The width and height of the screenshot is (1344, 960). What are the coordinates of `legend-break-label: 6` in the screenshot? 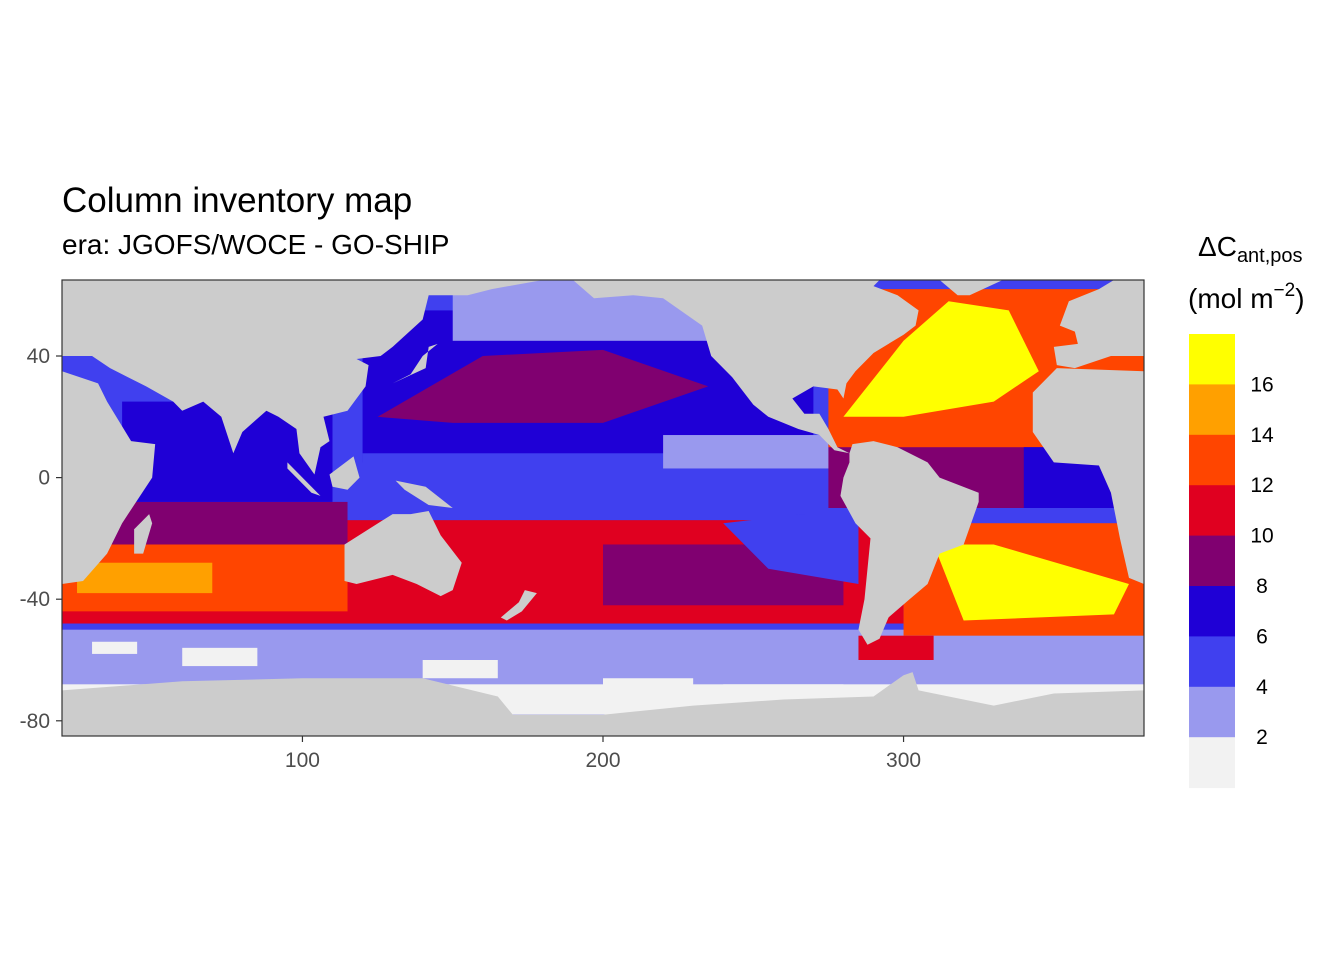 It's located at (1262, 636).